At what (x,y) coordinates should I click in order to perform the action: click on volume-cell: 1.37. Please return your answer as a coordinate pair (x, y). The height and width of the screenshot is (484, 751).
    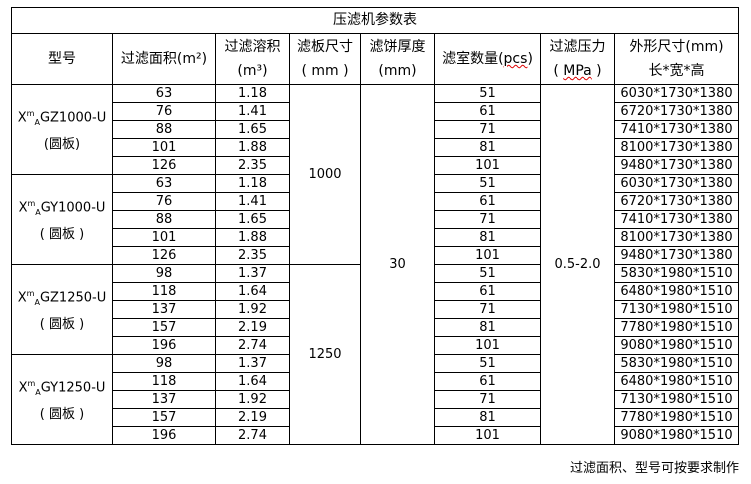
    Looking at the image, I should click on (252, 273).